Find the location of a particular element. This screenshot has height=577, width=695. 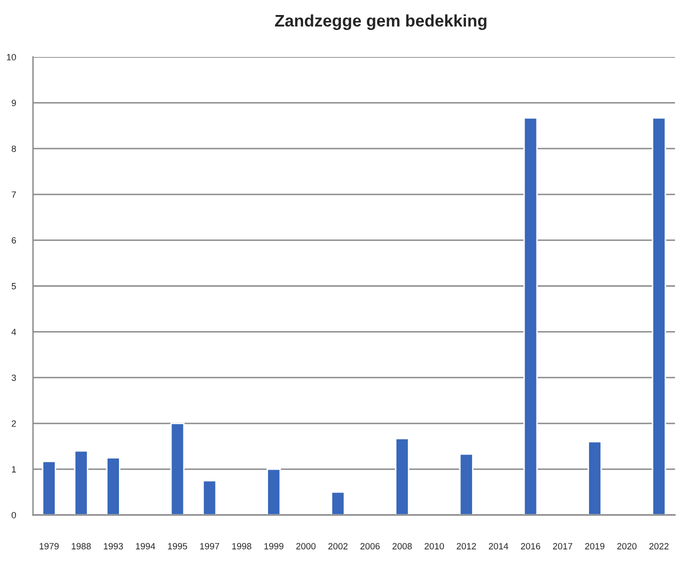

x-tick-label: 1995 is located at coordinates (178, 546).